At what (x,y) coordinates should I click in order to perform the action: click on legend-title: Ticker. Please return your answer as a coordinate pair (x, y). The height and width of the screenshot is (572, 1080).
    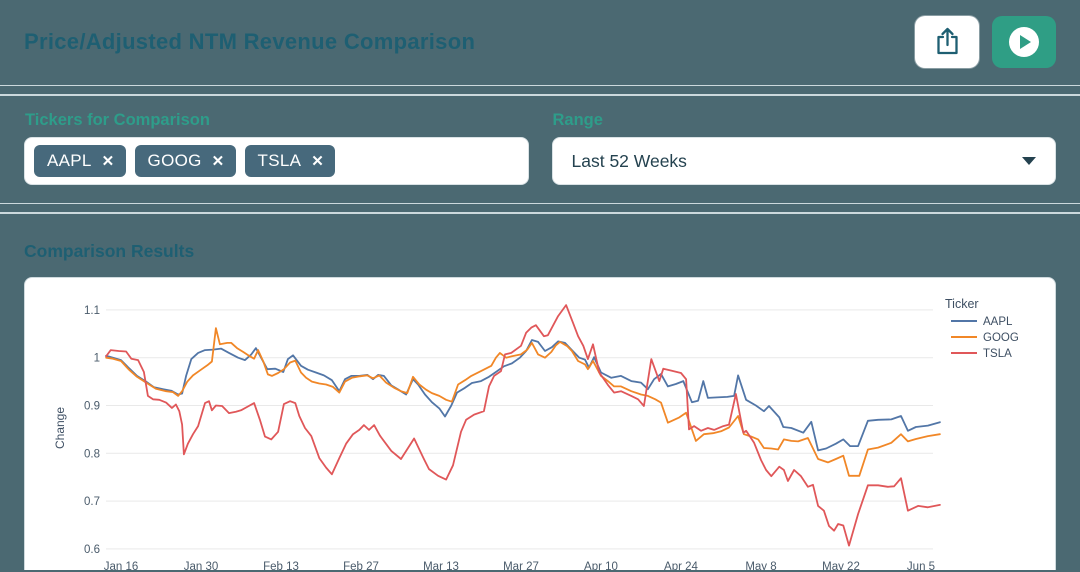
    Looking at the image, I should click on (962, 304).